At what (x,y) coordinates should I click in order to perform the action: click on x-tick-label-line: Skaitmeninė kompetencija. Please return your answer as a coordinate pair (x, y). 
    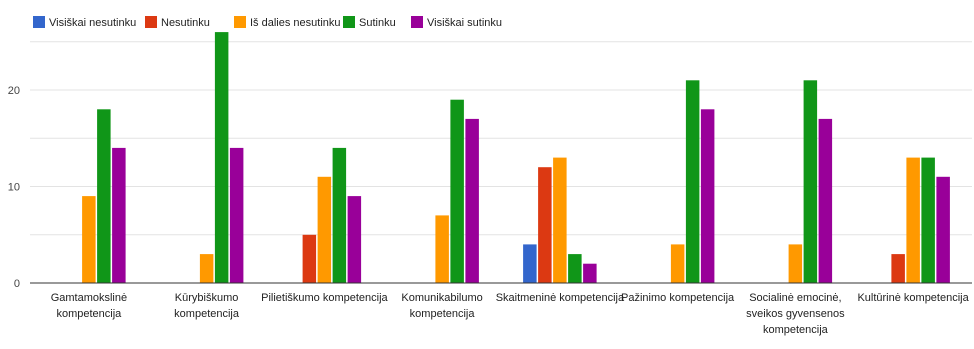
    Looking at the image, I should click on (560, 298).